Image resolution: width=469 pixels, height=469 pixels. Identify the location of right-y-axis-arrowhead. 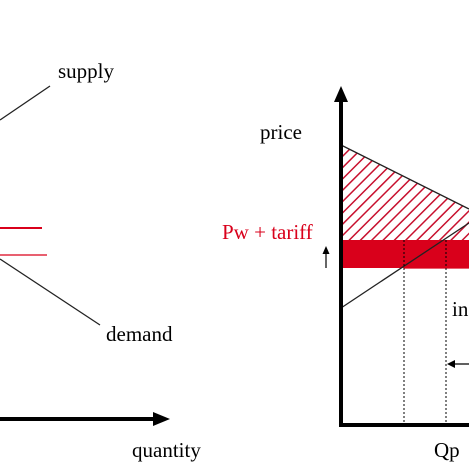
(341, 94).